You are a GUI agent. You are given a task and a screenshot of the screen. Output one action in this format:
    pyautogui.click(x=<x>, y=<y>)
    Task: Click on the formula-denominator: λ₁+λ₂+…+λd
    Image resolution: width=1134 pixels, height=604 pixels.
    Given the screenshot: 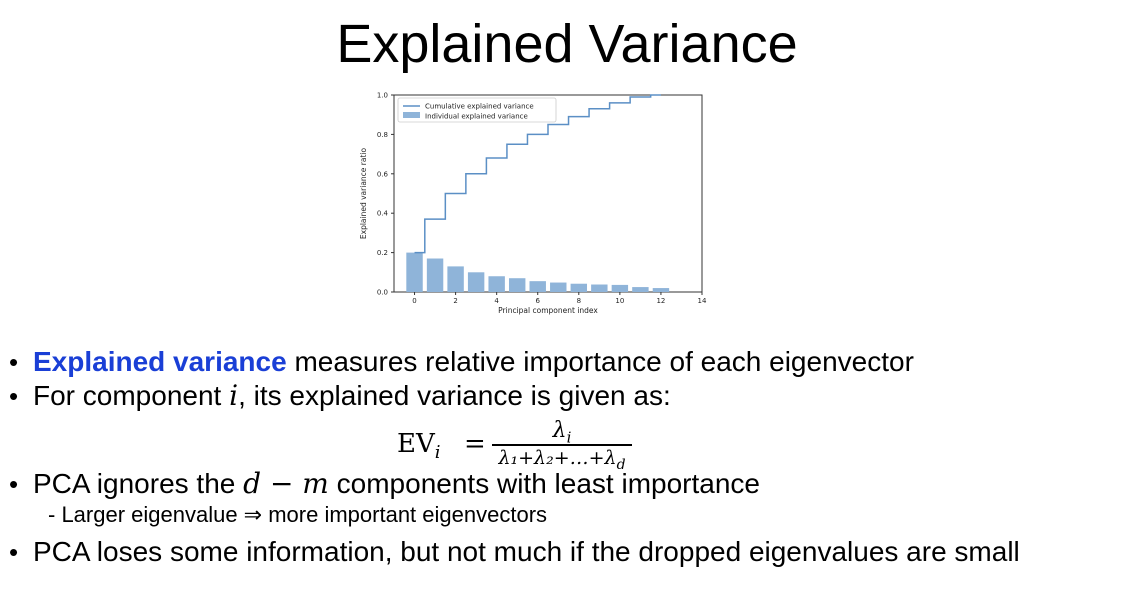 What is the action you would take?
    pyautogui.click(x=562, y=460)
    